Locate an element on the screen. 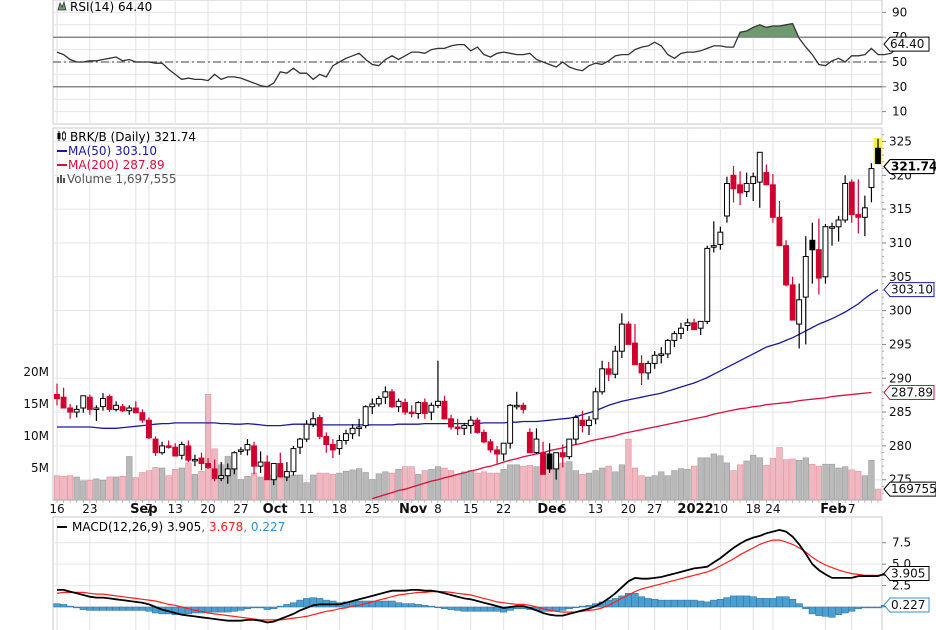 The width and height of the screenshot is (936, 630). x-tick-label: 18 is located at coordinates (753, 509).